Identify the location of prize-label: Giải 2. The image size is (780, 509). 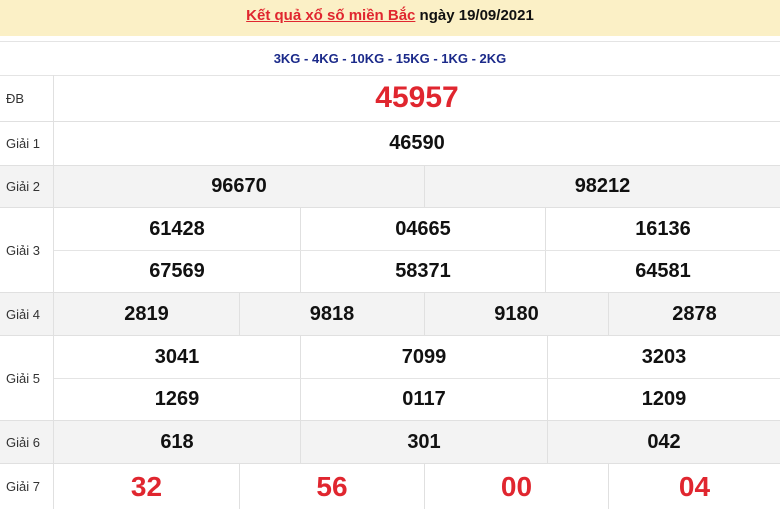
(27, 186).